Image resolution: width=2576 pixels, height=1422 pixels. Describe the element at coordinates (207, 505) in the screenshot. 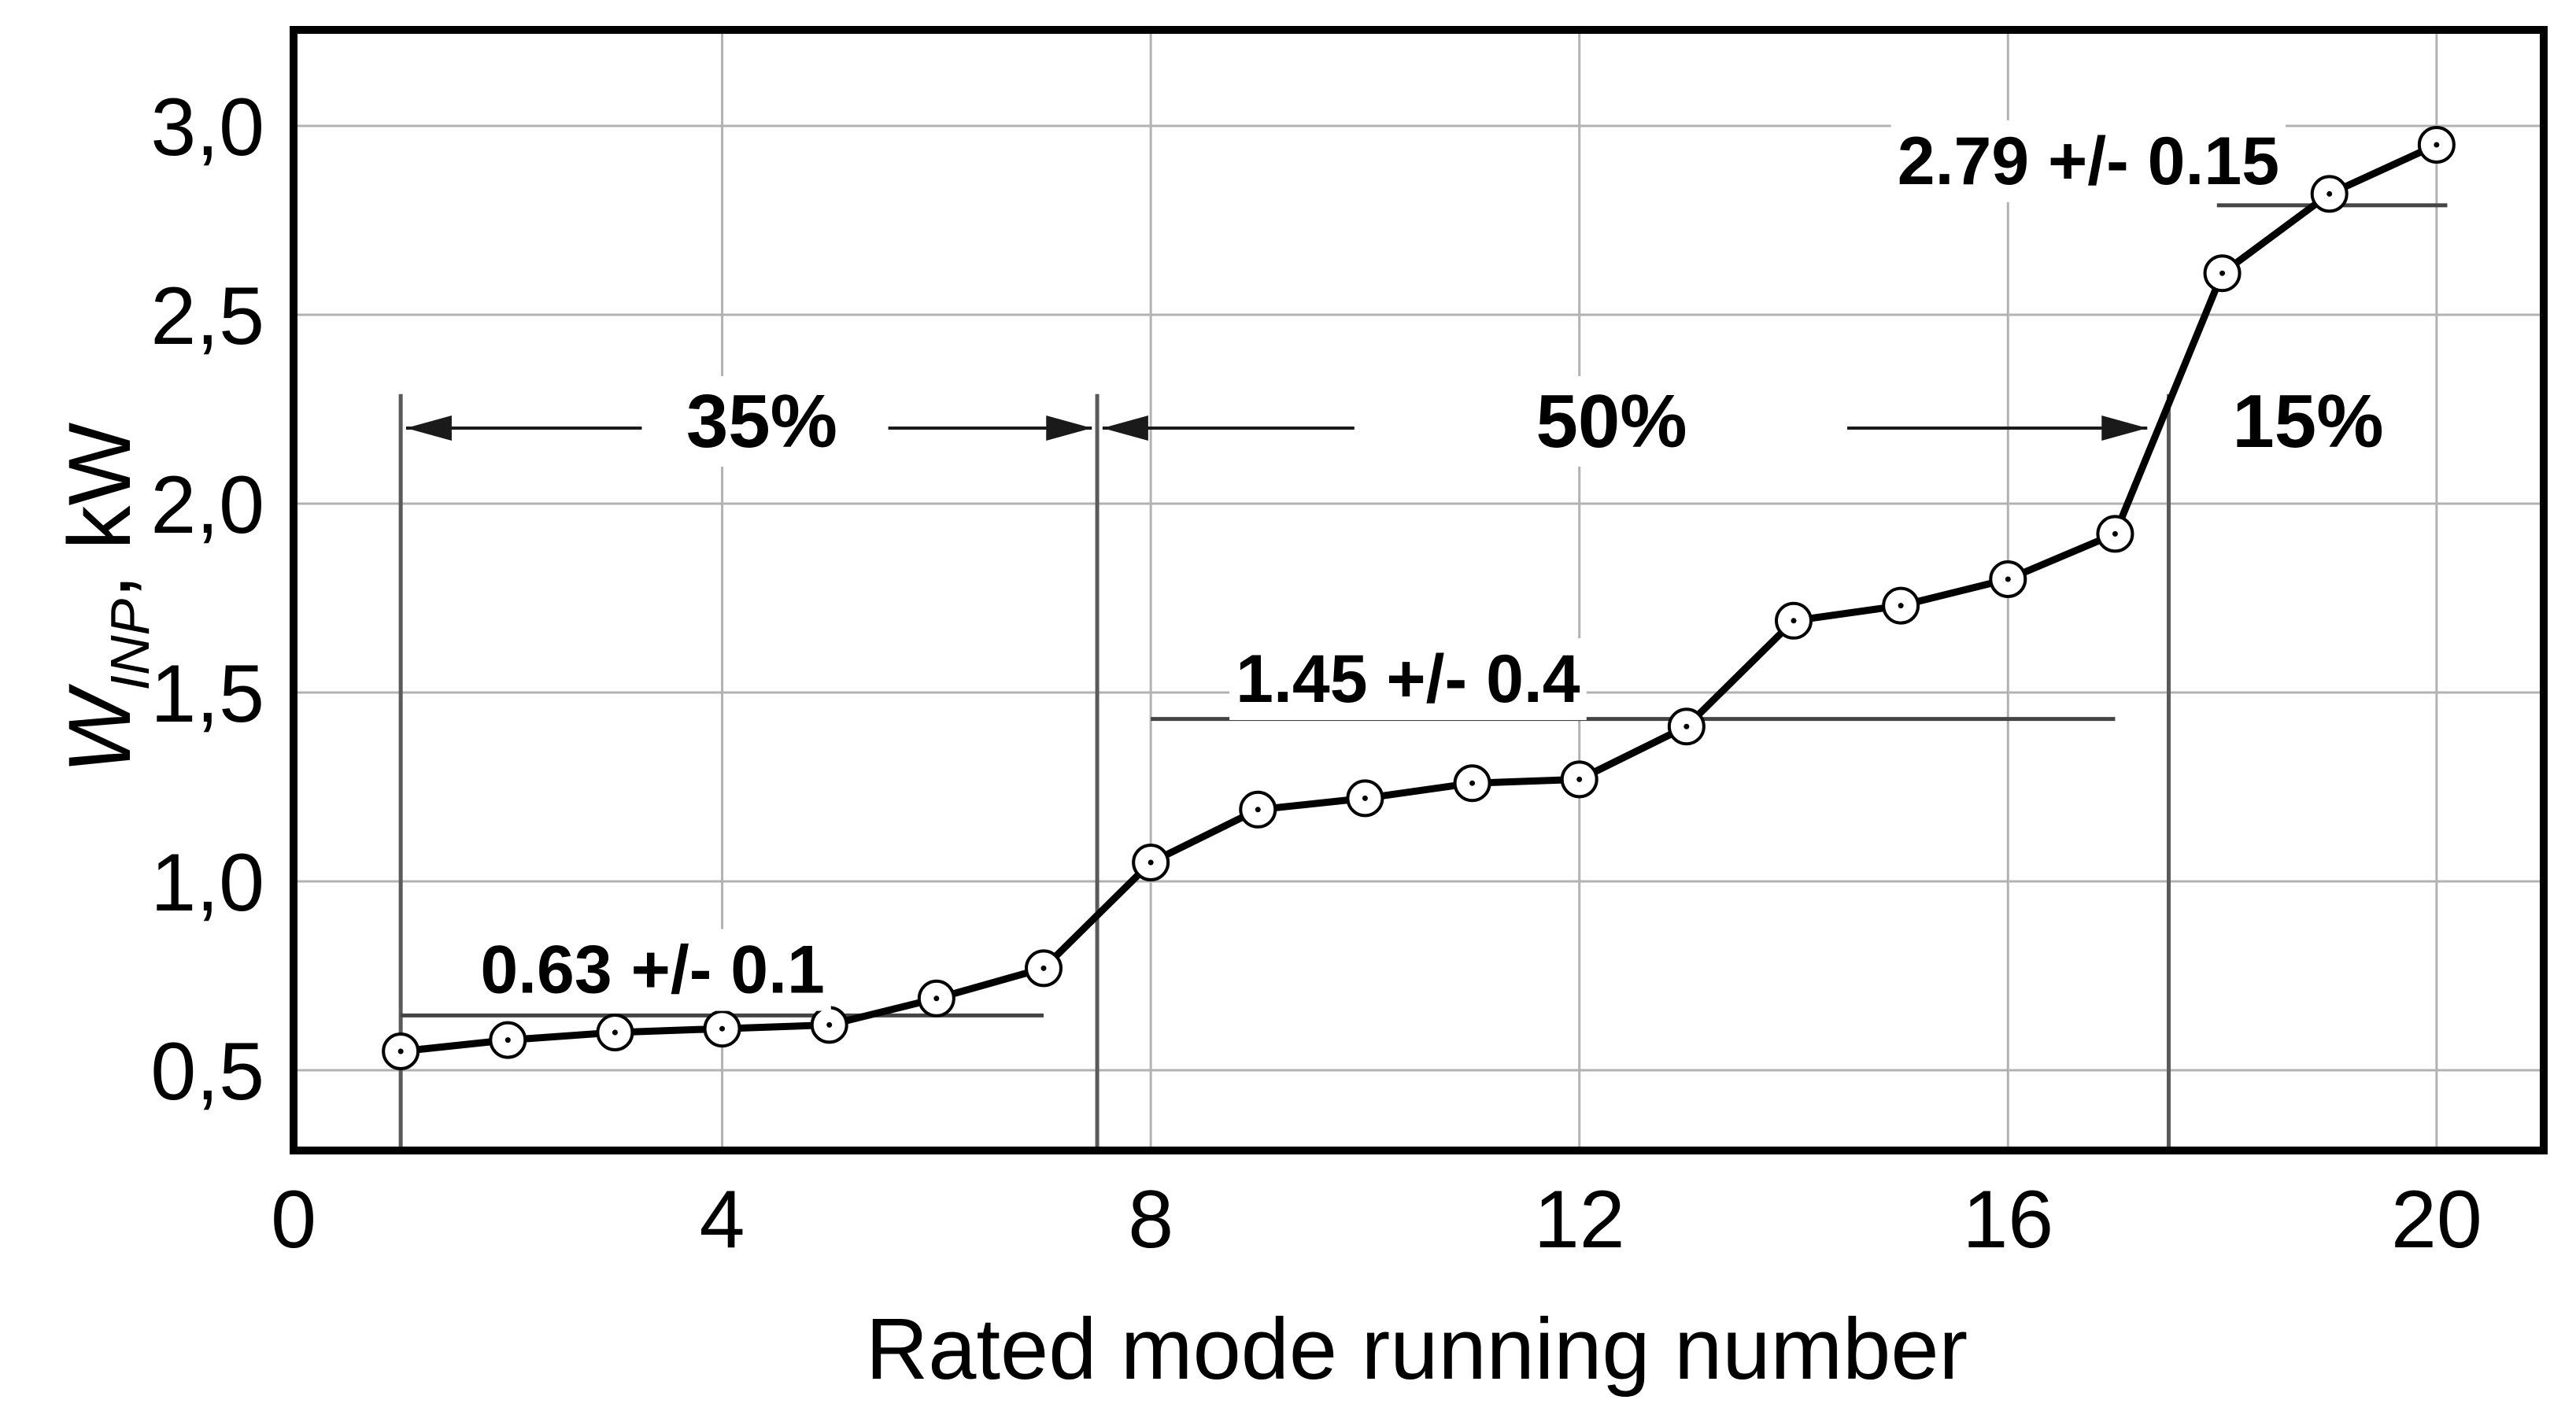

I see `y-tick-label: 2,0` at that location.